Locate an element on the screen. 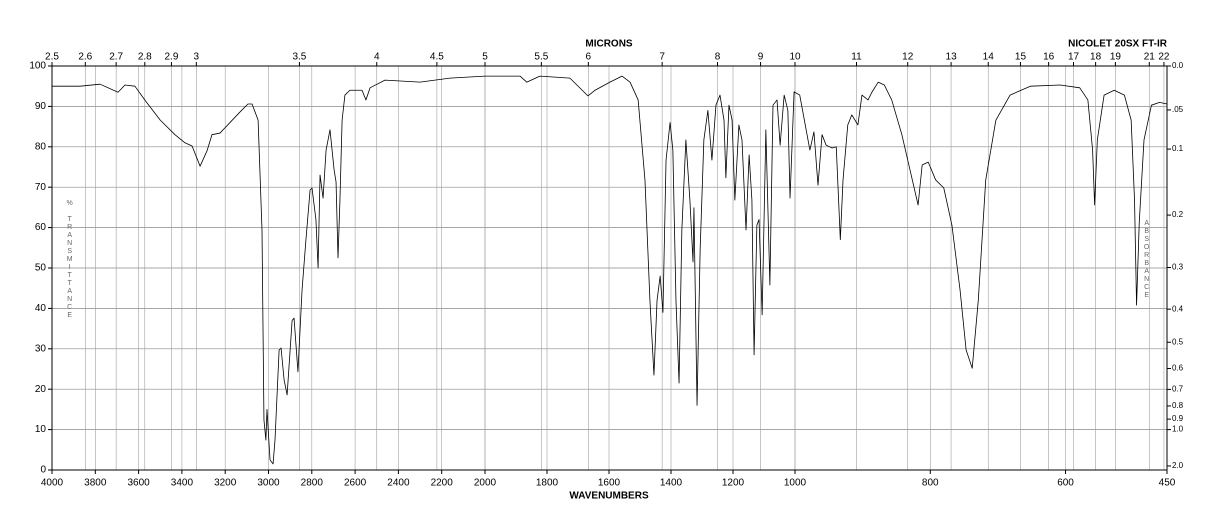 Image resolution: width=1218 pixels, height=528 pixels. x2-tick-label: 3.5 is located at coordinates (299, 57).